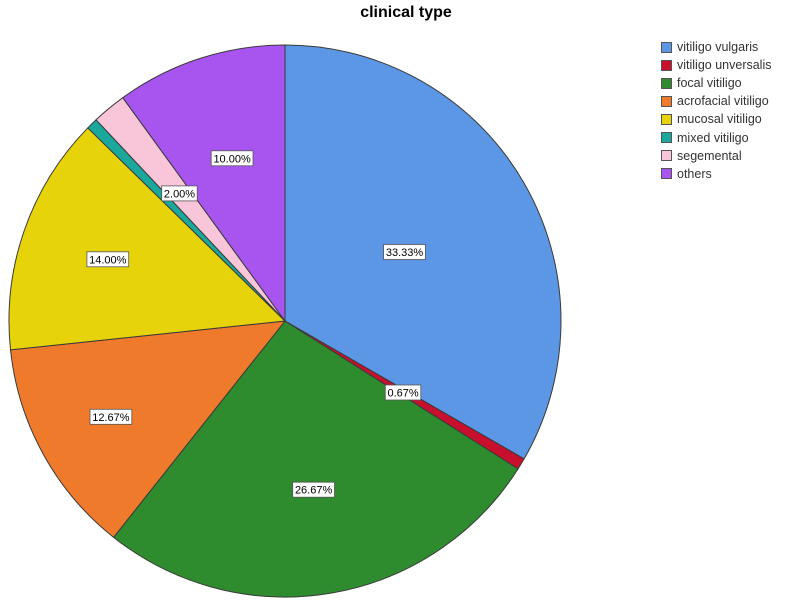 Image resolution: width=798 pixels, height=602 pixels. What do you see at coordinates (719, 119) in the screenshot?
I see `legend-label: mucosal vitiligo` at bounding box center [719, 119].